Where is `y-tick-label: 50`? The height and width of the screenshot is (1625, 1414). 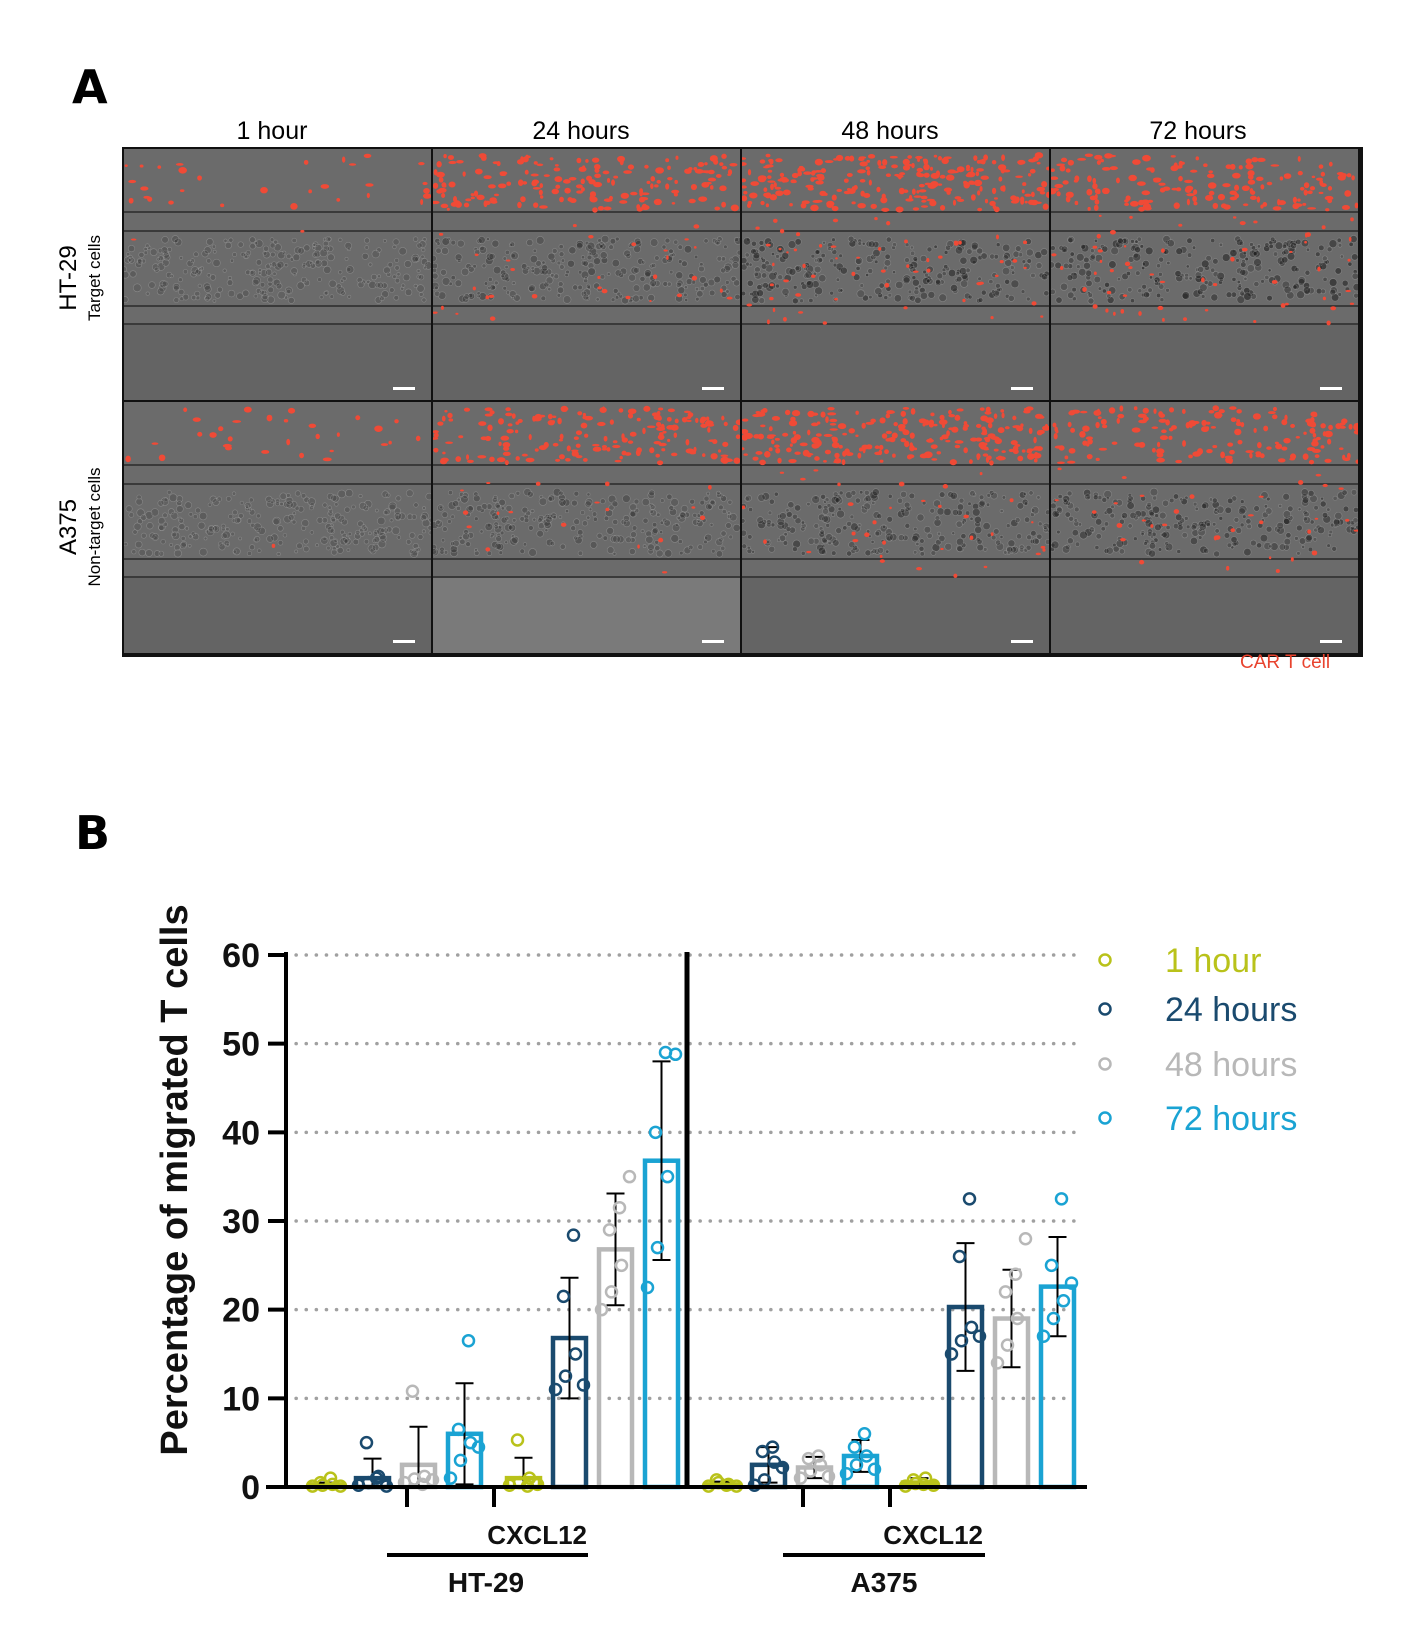 y-tick-label: 50 is located at coordinates (241, 1045).